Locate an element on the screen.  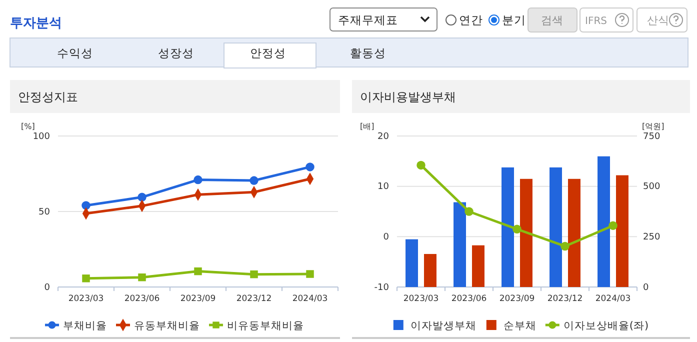
y2-tick-label: 500 is located at coordinates (651, 187).